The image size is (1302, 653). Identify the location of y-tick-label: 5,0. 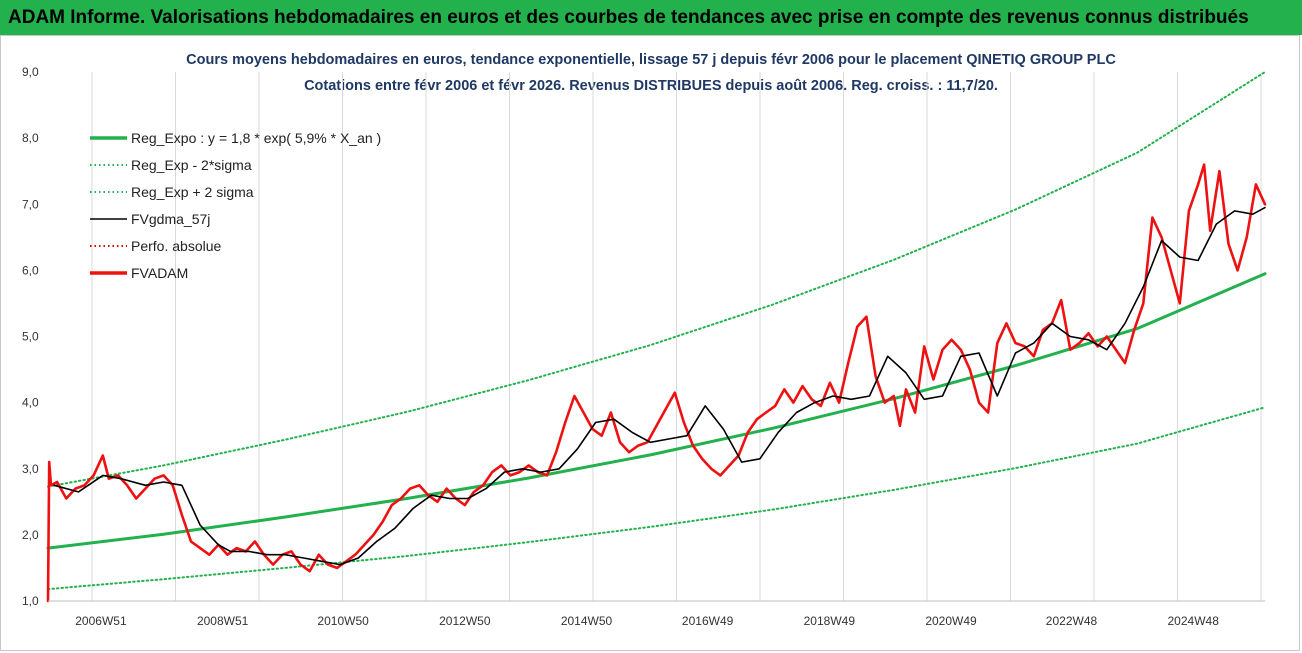
(30, 337).